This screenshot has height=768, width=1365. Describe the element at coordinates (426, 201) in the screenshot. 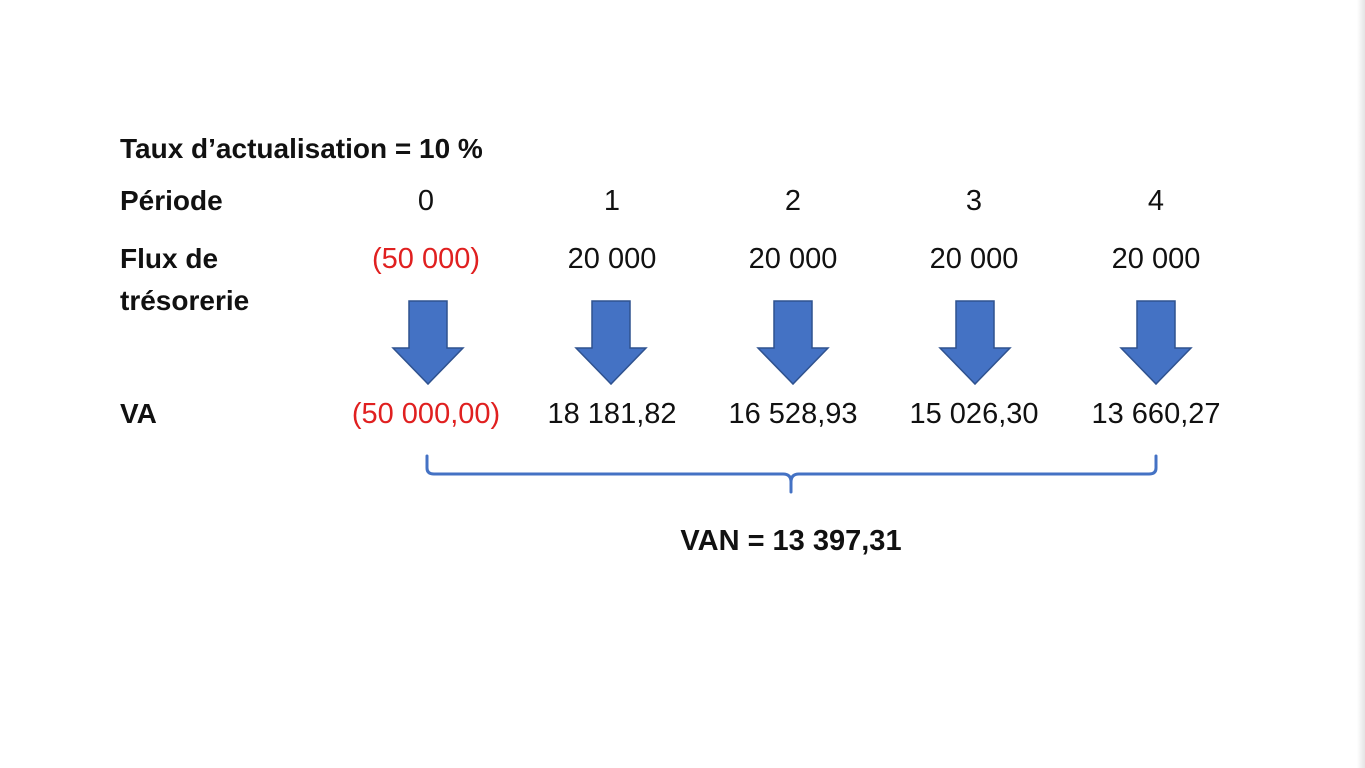

I see `period-0: 0` at that location.